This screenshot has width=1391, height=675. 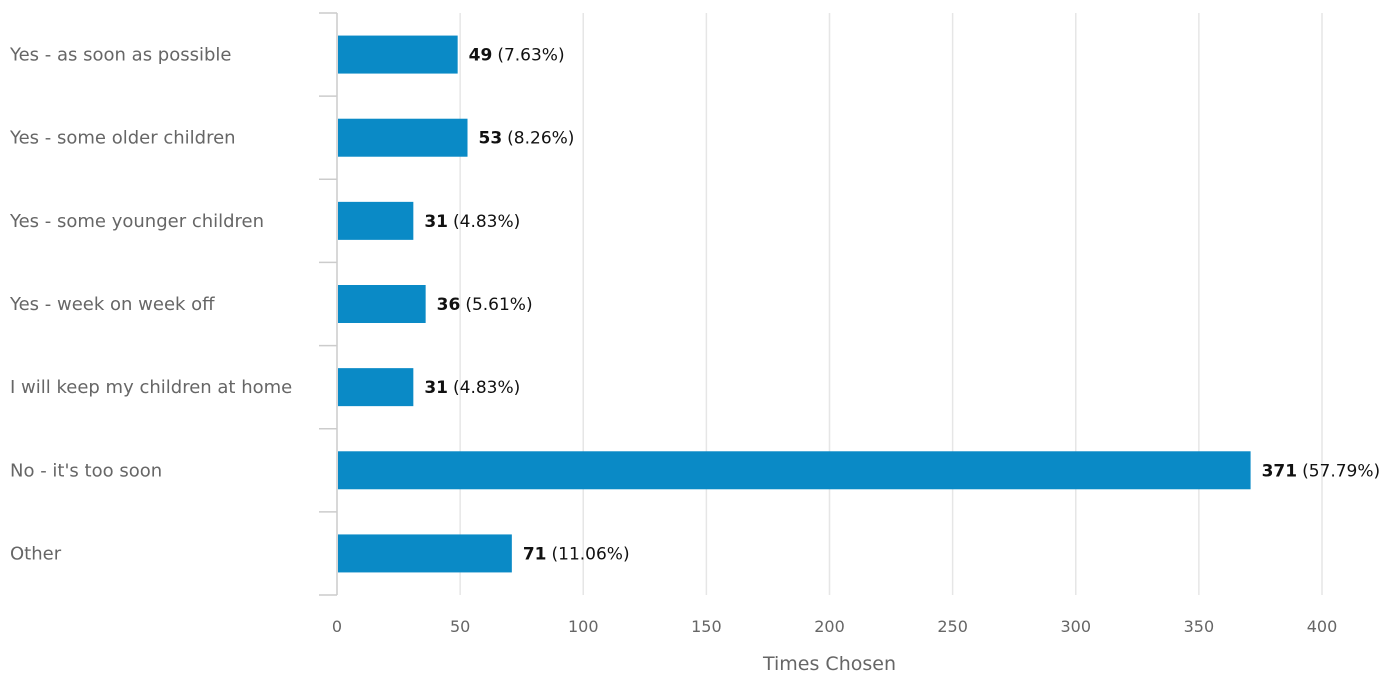 I want to click on category-label: Yes - some younger children, so click(x=136, y=221).